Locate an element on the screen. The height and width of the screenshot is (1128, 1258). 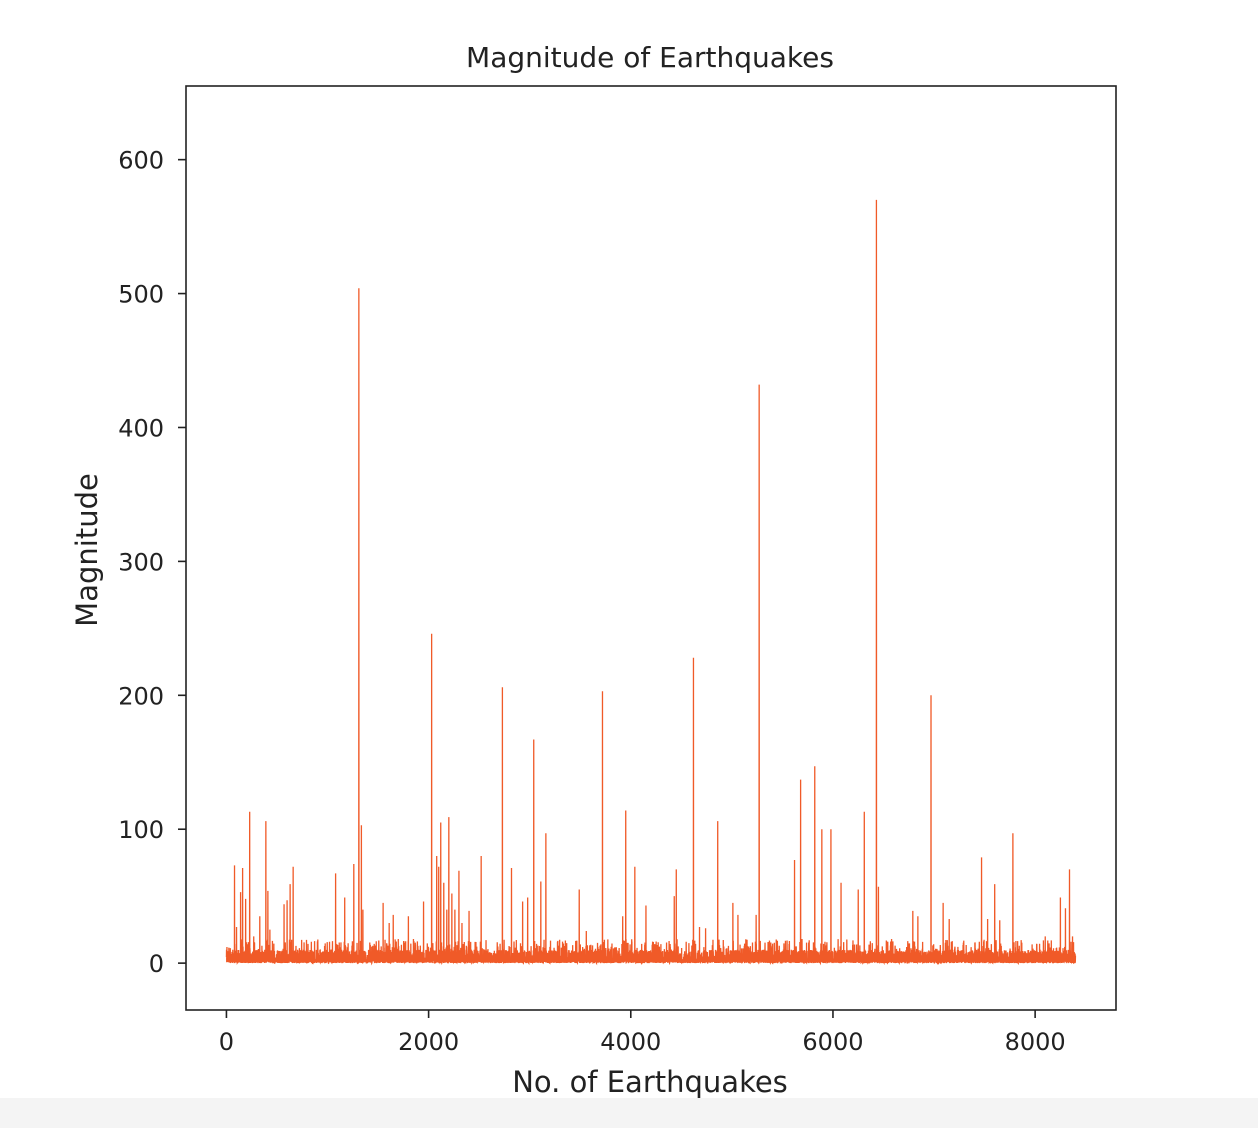
x-tick-label: 8000 is located at coordinates (1035, 1042).